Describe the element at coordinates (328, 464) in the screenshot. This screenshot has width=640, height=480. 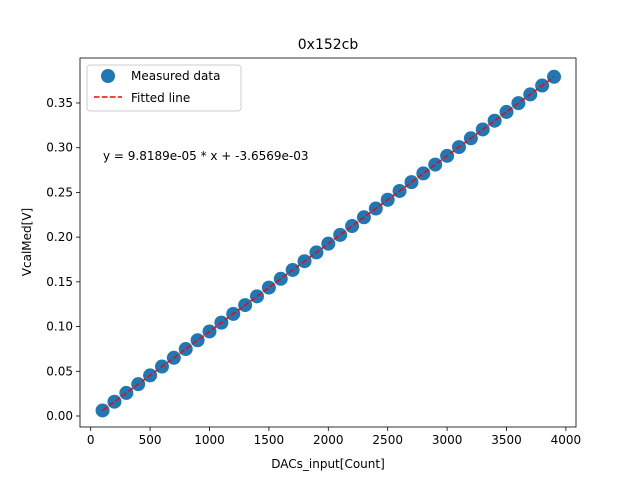
I see `x-axis-label: DACs_input[Count]` at that location.